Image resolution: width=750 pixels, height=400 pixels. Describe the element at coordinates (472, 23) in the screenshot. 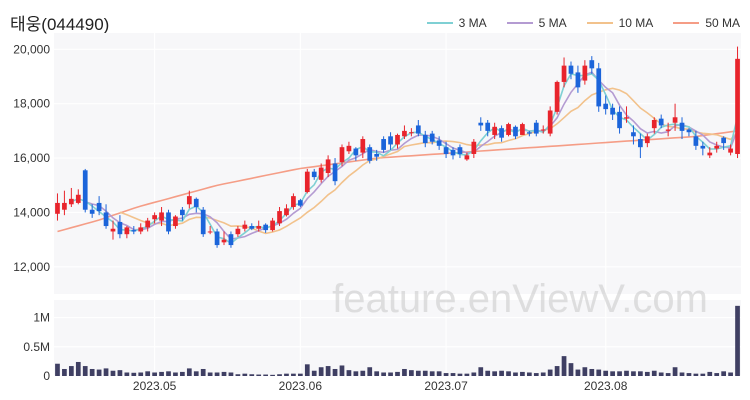

I see `legend-label-3ma: 3 MA` at that location.